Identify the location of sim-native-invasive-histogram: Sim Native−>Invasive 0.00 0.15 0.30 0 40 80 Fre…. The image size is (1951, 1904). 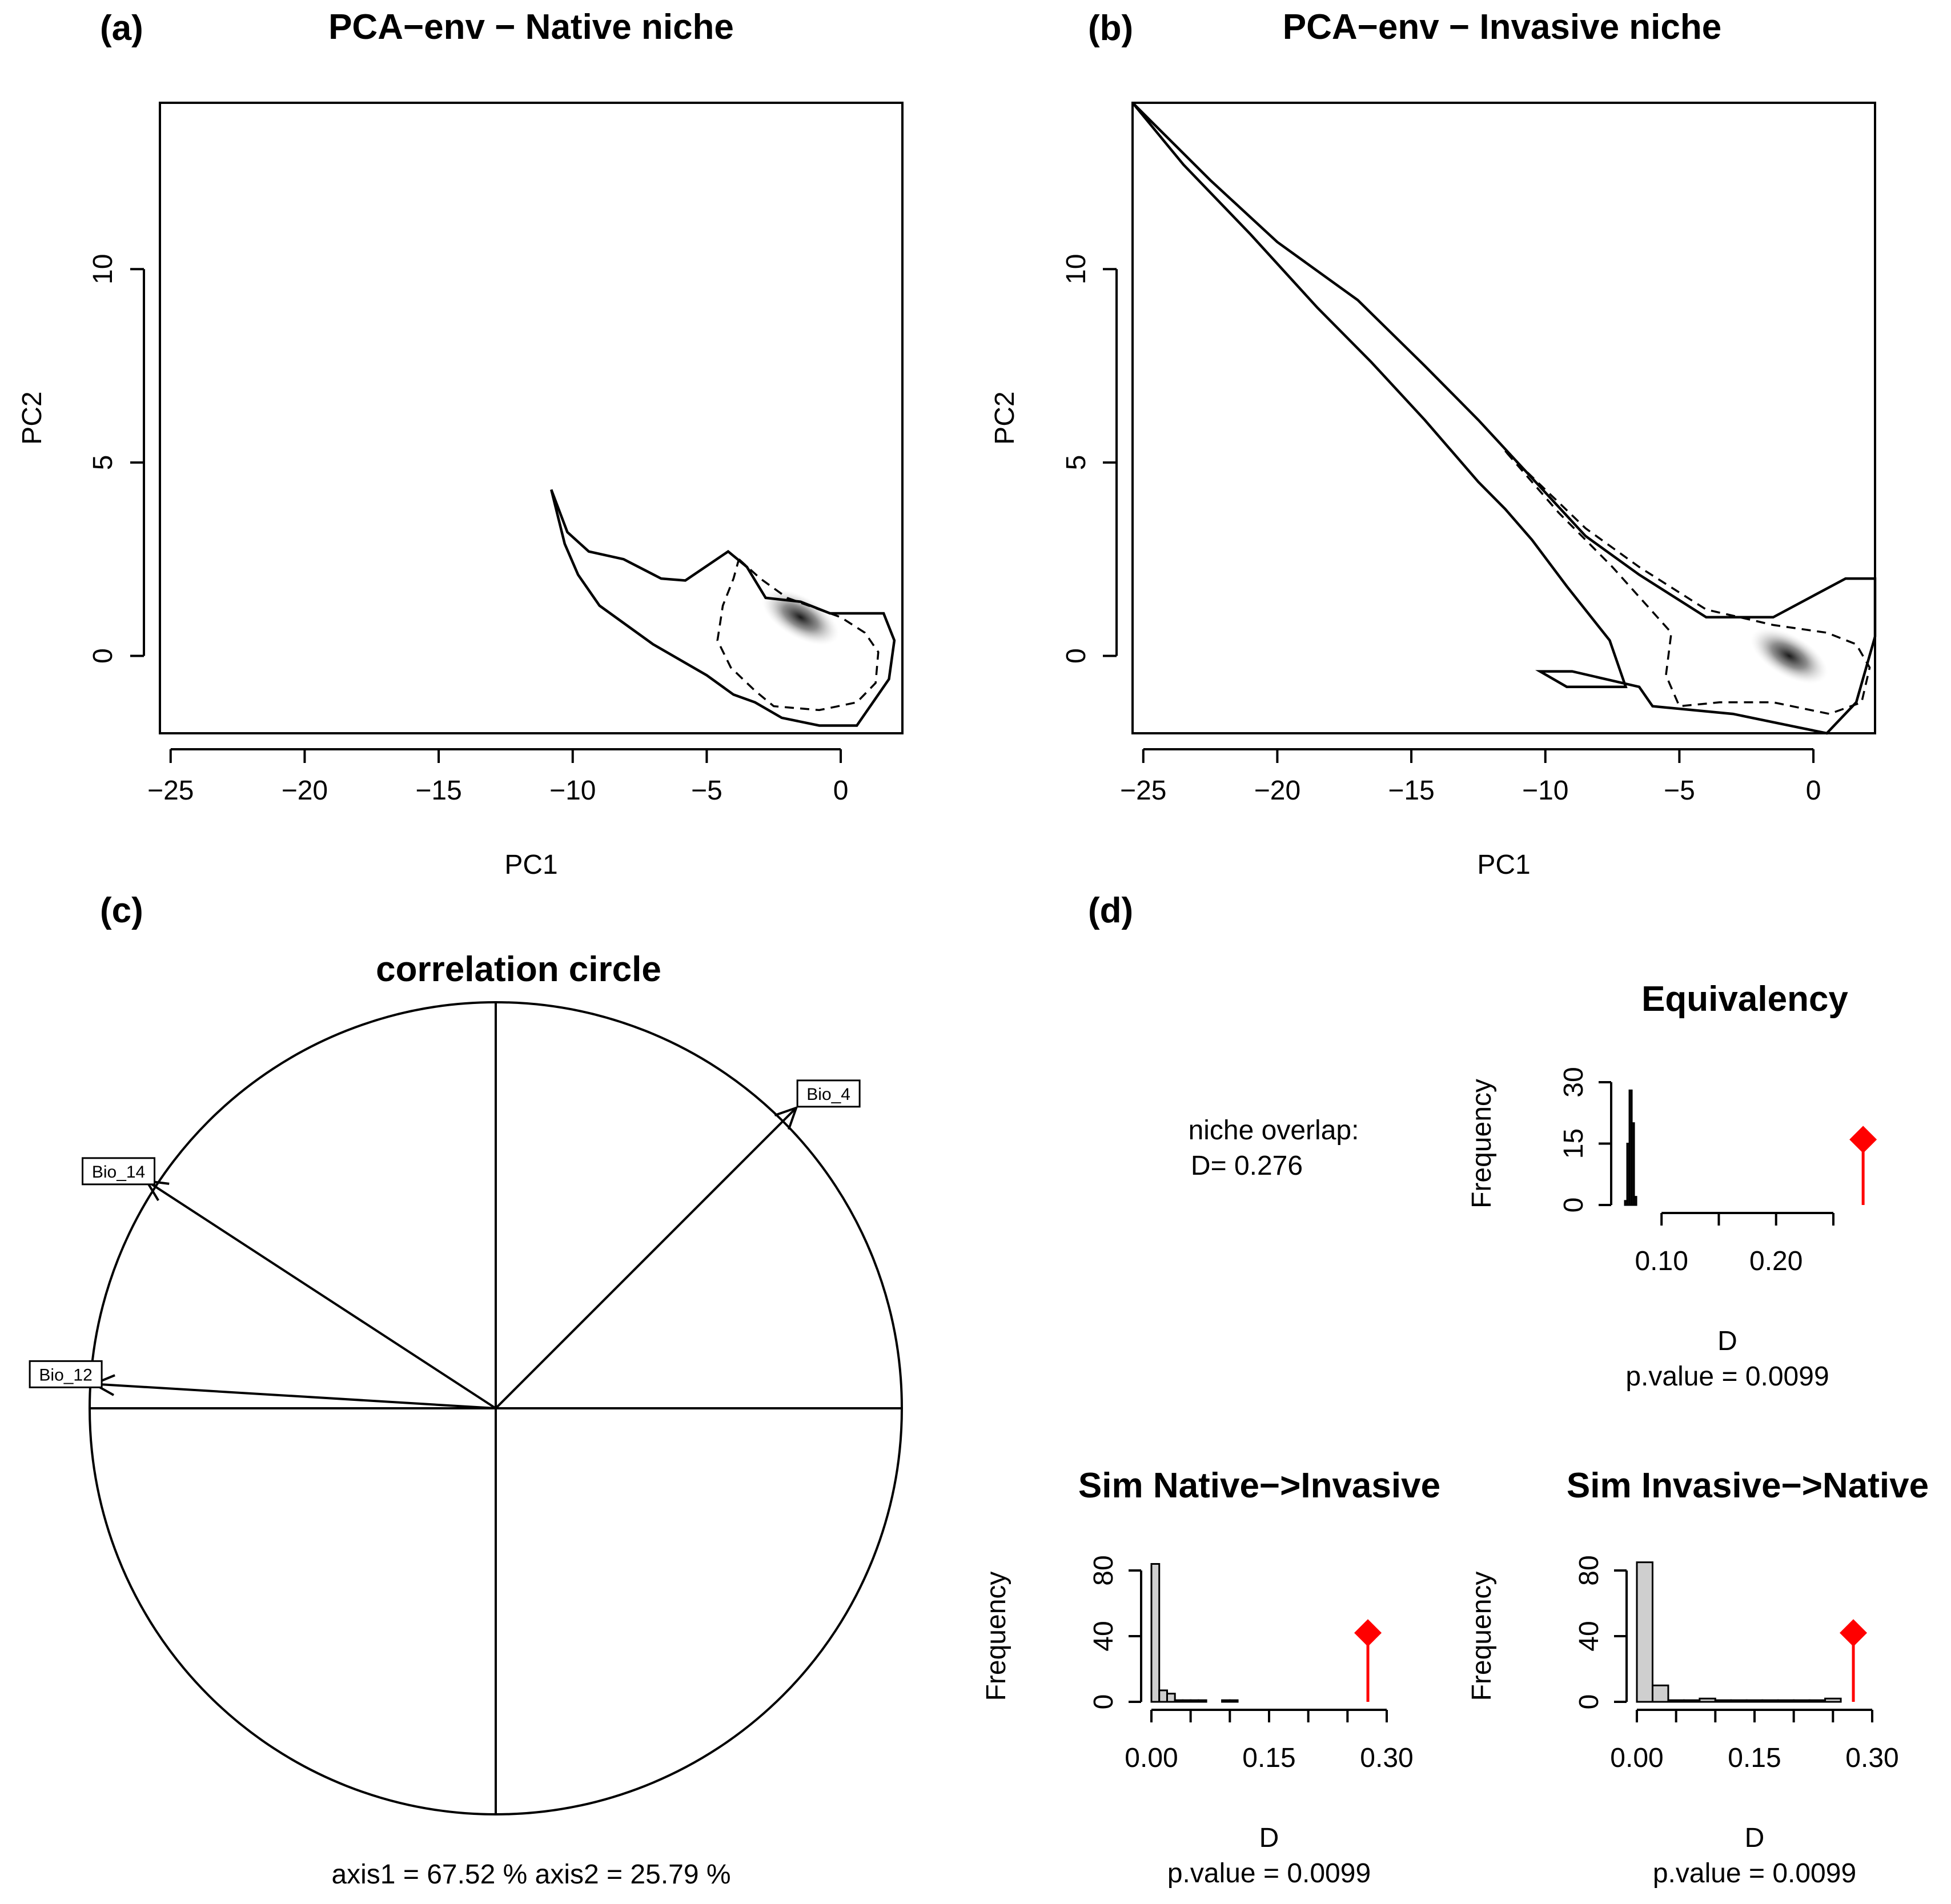
(1210, 1677).